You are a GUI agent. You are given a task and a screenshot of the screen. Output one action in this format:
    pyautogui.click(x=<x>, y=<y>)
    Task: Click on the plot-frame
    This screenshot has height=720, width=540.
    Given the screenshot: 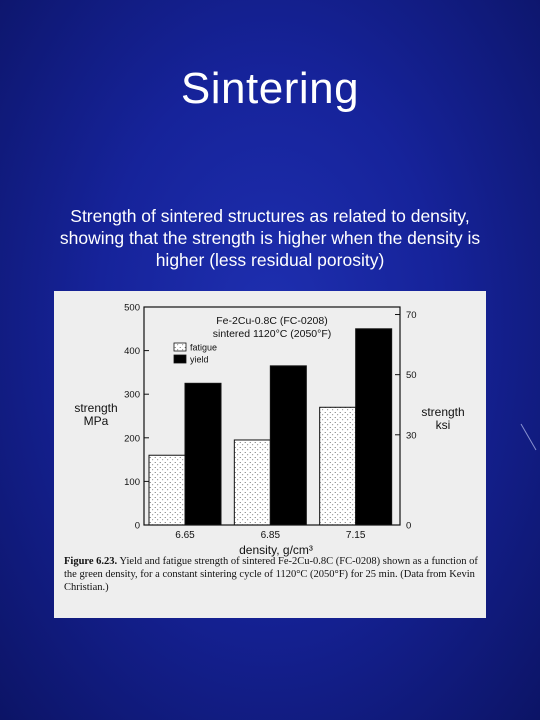 What is the action you would take?
    pyautogui.click(x=272, y=416)
    